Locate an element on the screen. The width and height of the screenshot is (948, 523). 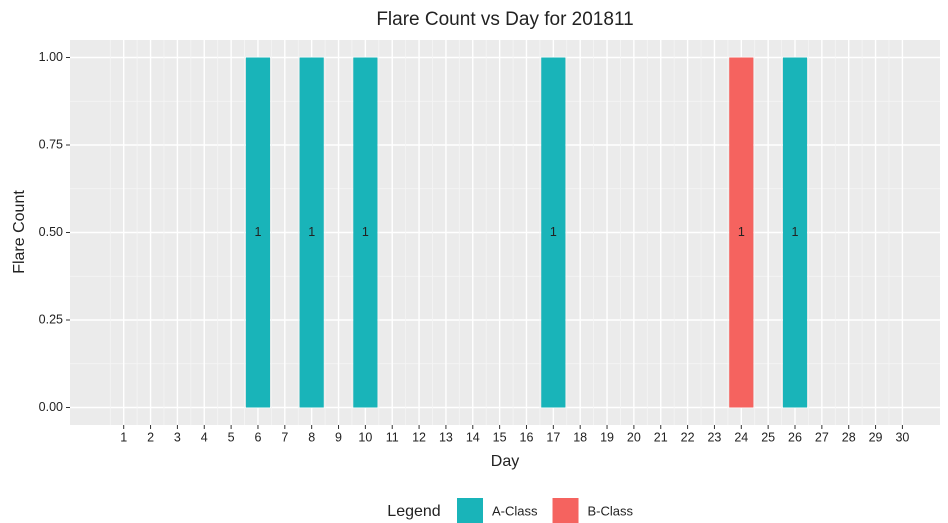
x-tick-label: 16 is located at coordinates (527, 437).